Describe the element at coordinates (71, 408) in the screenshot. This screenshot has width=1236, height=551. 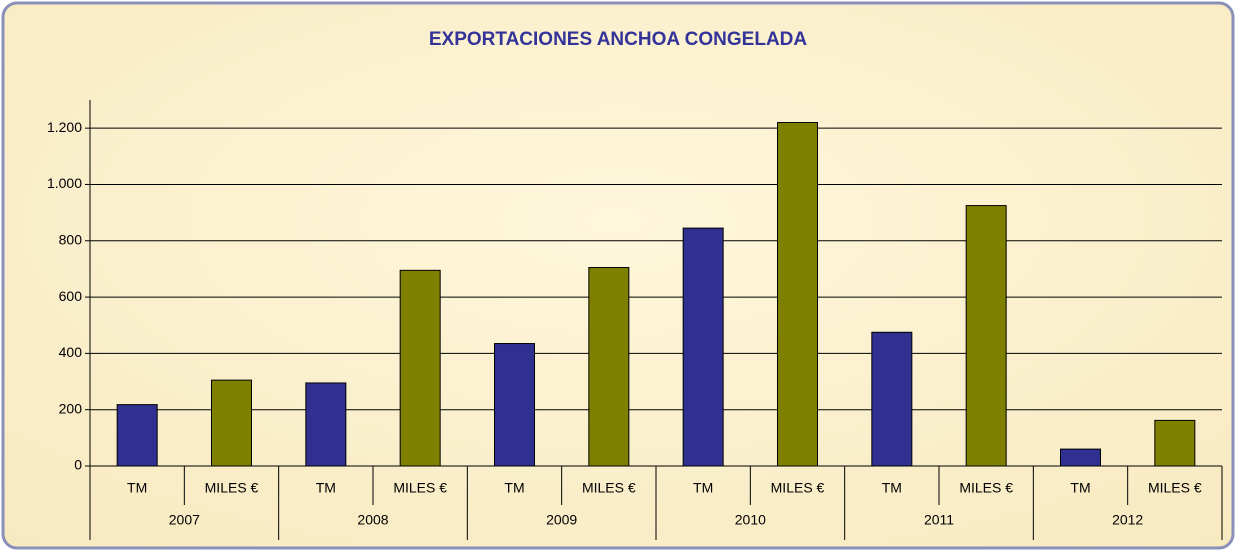
I see `y-tick-label: 200` at that location.